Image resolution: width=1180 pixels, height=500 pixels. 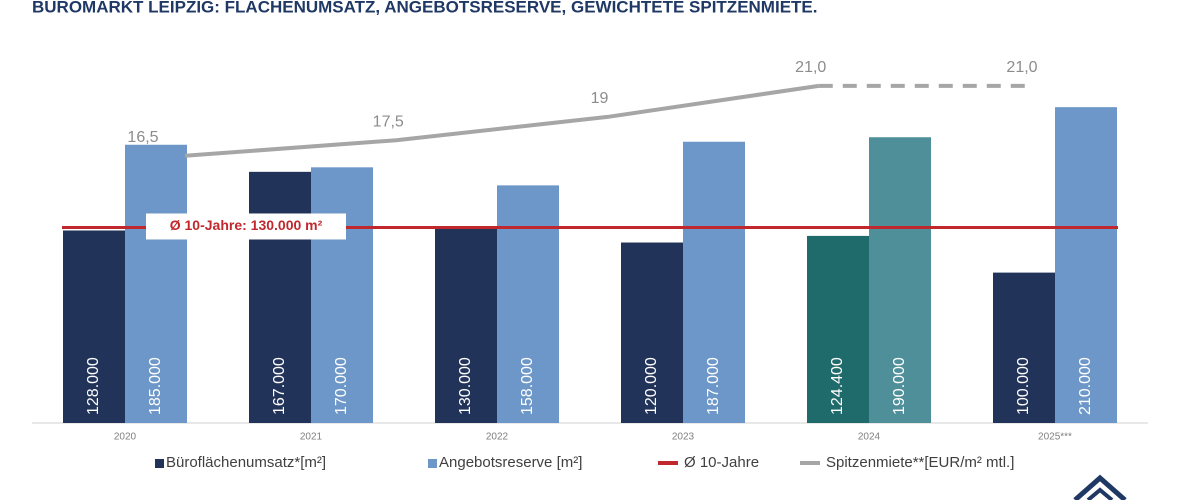 I want to click on x-tick-label: 2023, so click(x=683, y=437).